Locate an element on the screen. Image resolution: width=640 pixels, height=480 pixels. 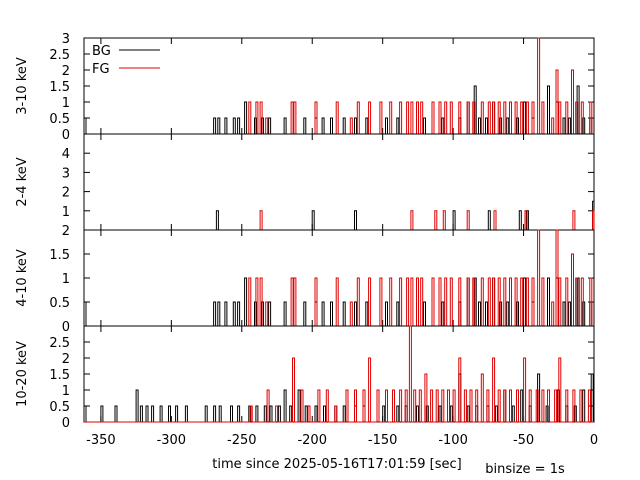
y-axis-label: 10-20 keV is located at coordinates (22, 374).